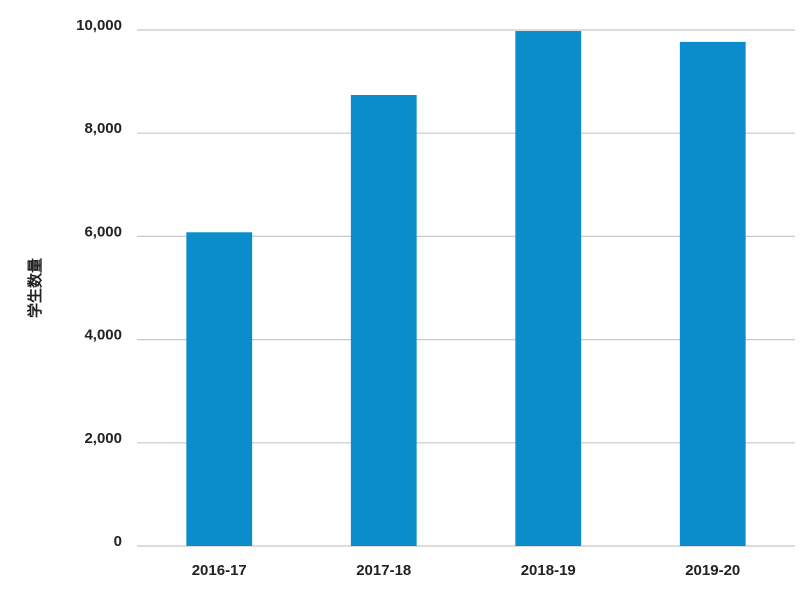 This screenshot has height=589, width=800. I want to click on y-tick-label: 2,000, so click(103, 438).